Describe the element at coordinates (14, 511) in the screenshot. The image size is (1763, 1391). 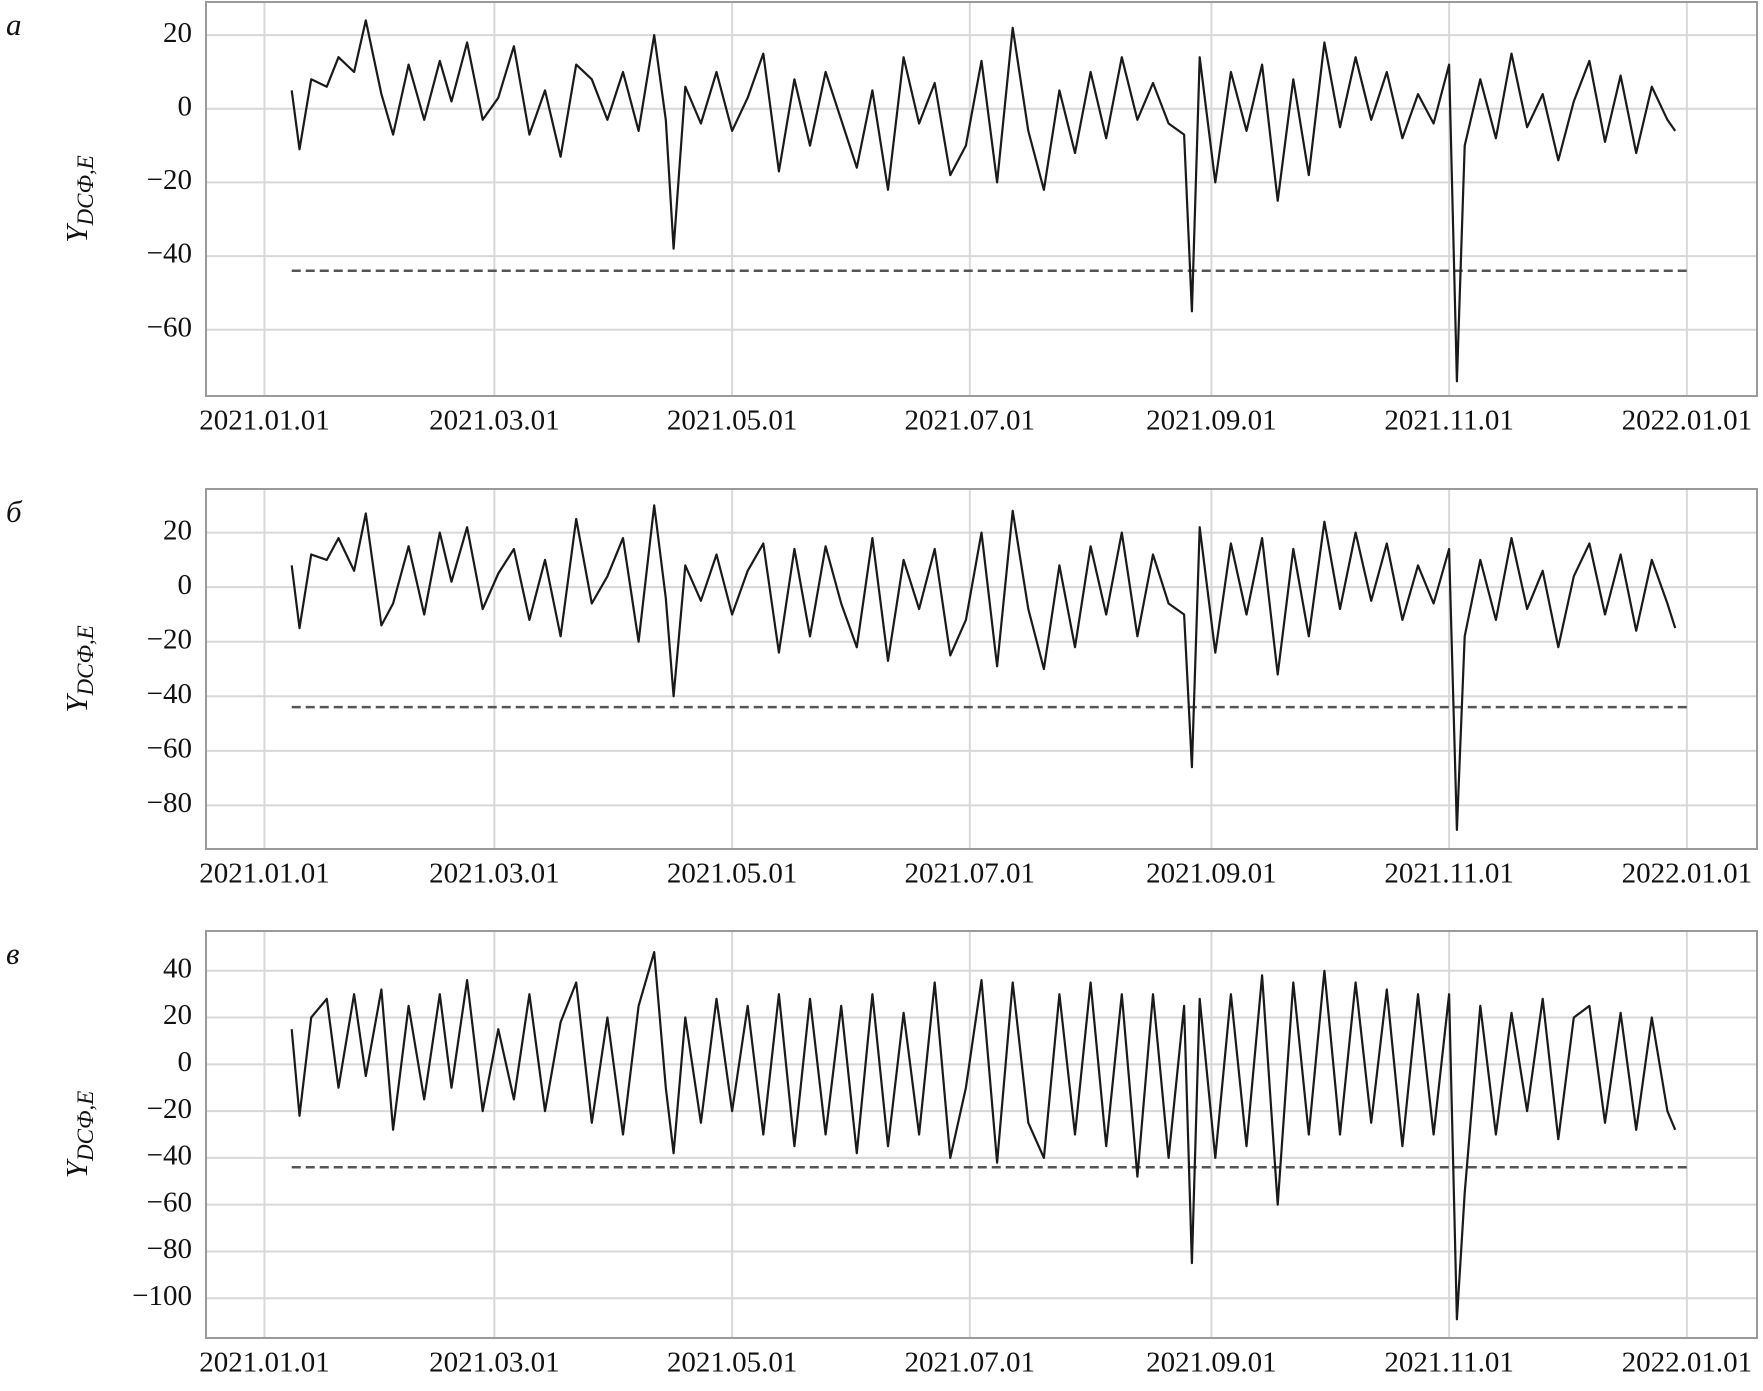
I see `panel-label: б` at that location.